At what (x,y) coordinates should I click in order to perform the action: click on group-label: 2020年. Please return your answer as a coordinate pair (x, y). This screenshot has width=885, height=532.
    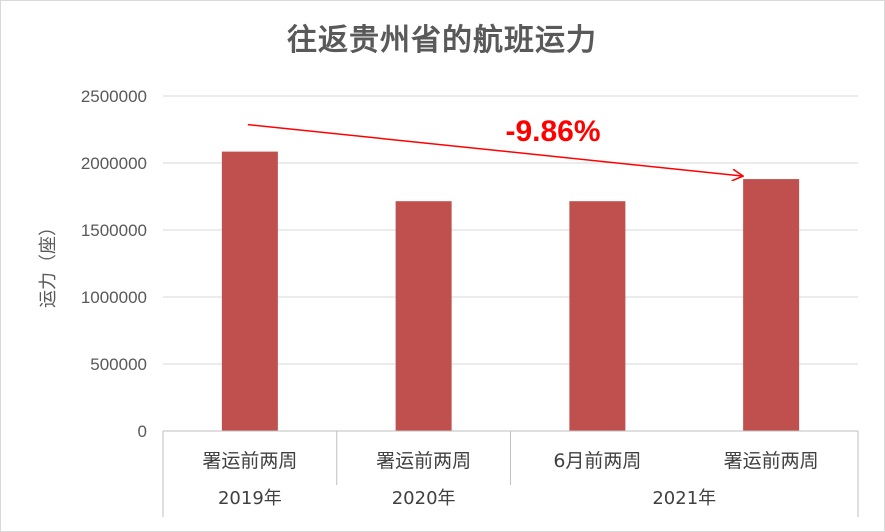
    Looking at the image, I should click on (424, 498).